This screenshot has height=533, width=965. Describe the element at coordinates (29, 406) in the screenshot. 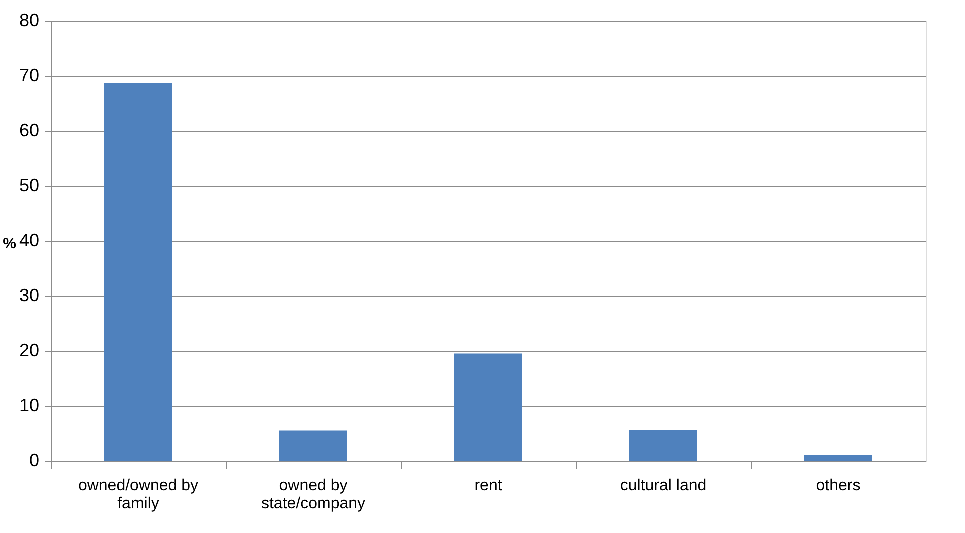

I see `y-tick-label: 10` at that location.